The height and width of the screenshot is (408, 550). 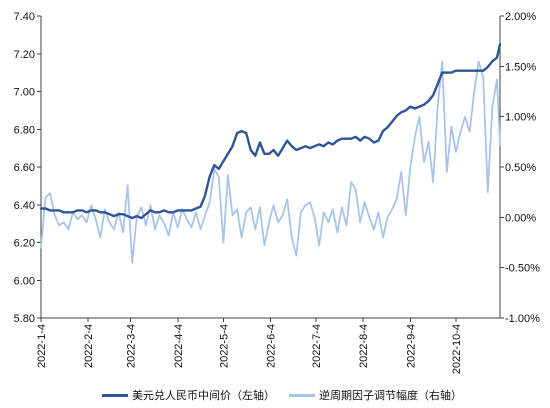 I want to click on x-tick-label: 2022-7-4, so click(x=317, y=346).